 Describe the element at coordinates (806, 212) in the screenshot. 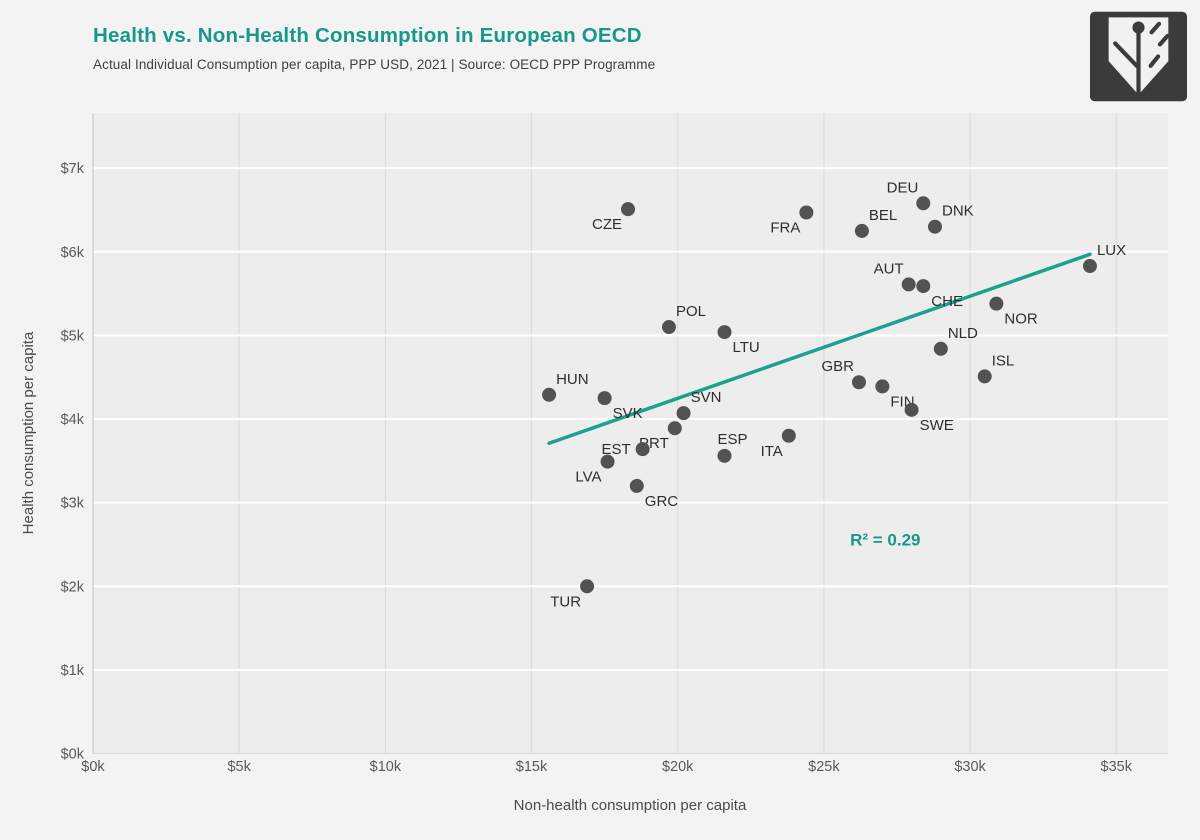

I see `data-point-FRA` at that location.